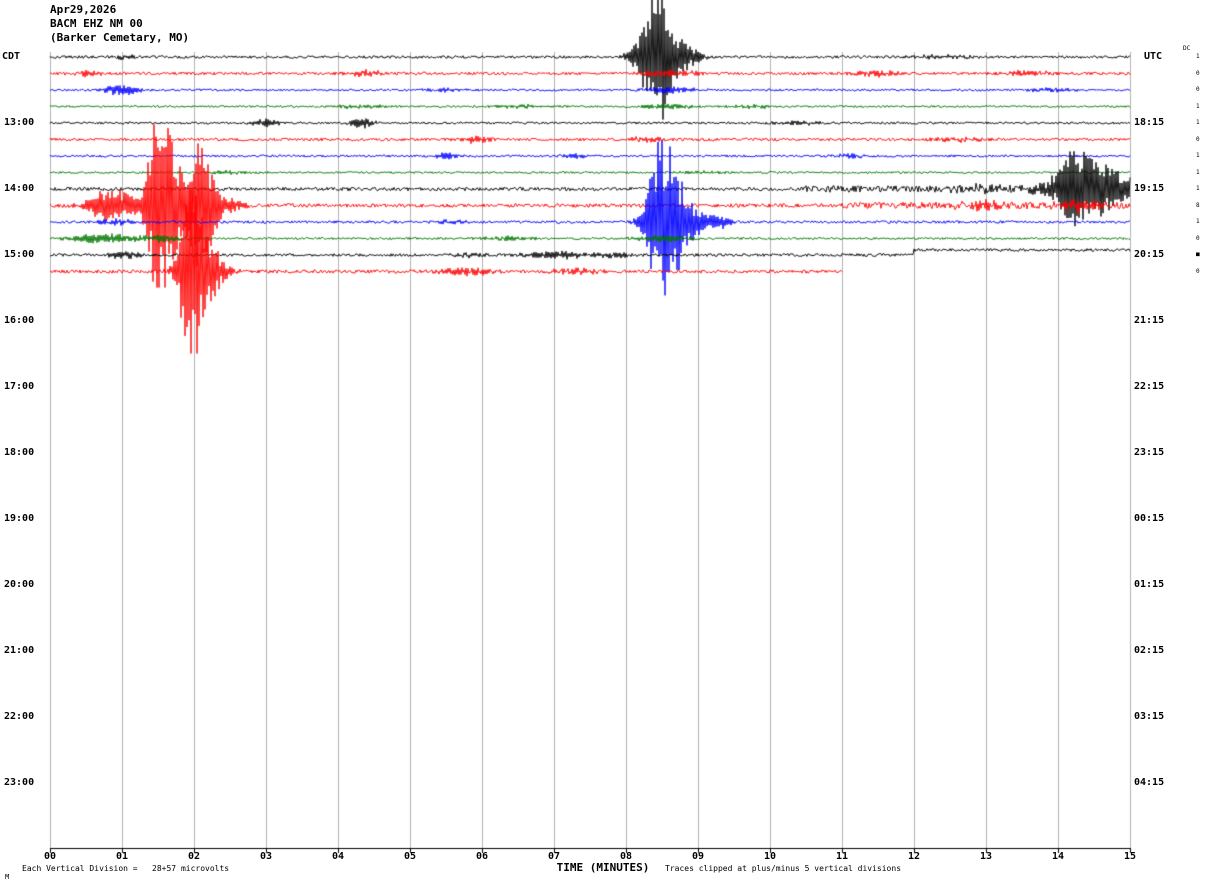 The height and width of the screenshot is (886, 1210). What do you see at coordinates (96, 23) in the screenshot?
I see `station-title: BACM EHZ NM 00` at bounding box center [96, 23].